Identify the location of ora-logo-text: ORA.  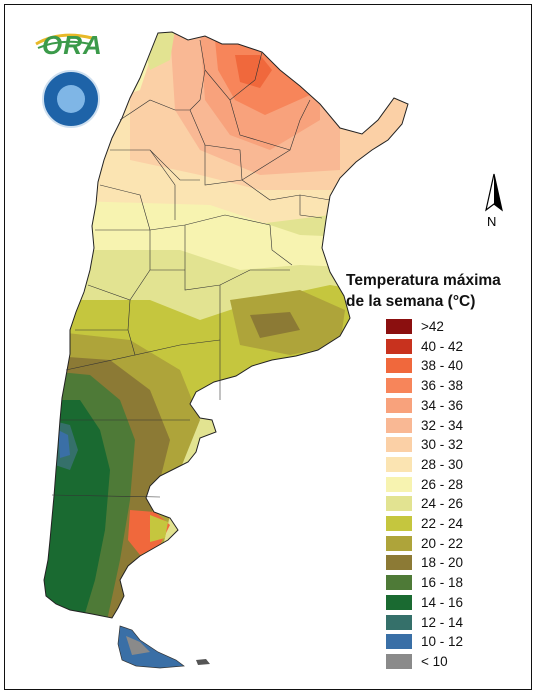
(72, 45).